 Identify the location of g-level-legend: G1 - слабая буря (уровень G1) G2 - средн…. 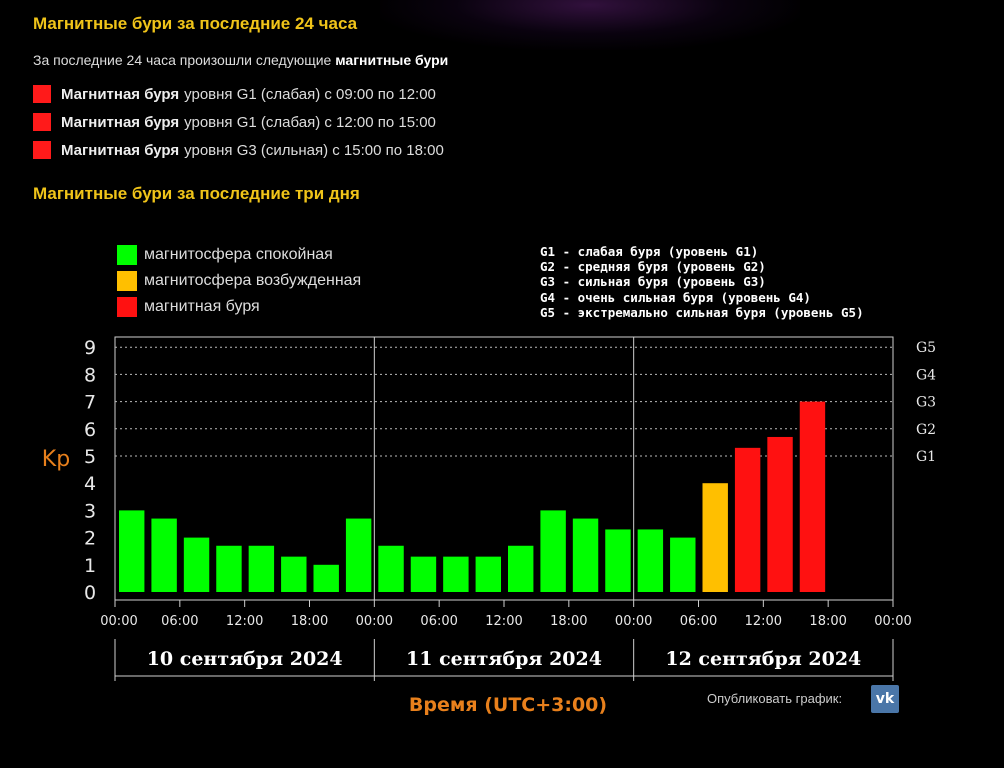
(702, 282).